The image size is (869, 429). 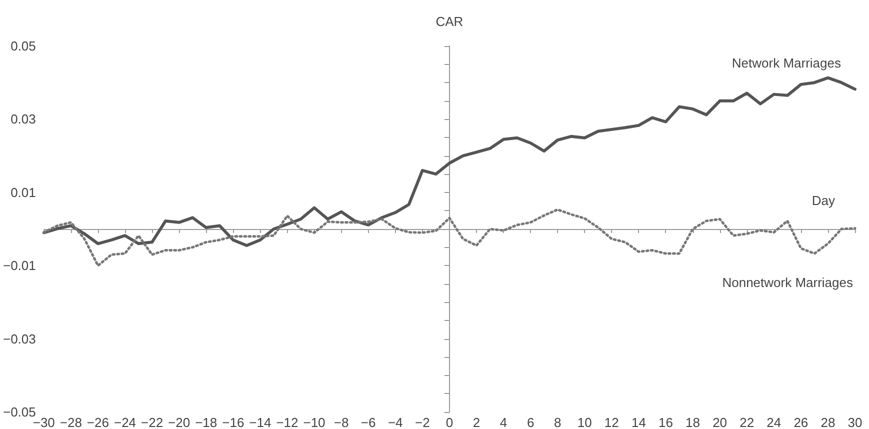 What do you see at coordinates (638, 422) in the screenshot?
I see `x-tick-label: 14` at bounding box center [638, 422].